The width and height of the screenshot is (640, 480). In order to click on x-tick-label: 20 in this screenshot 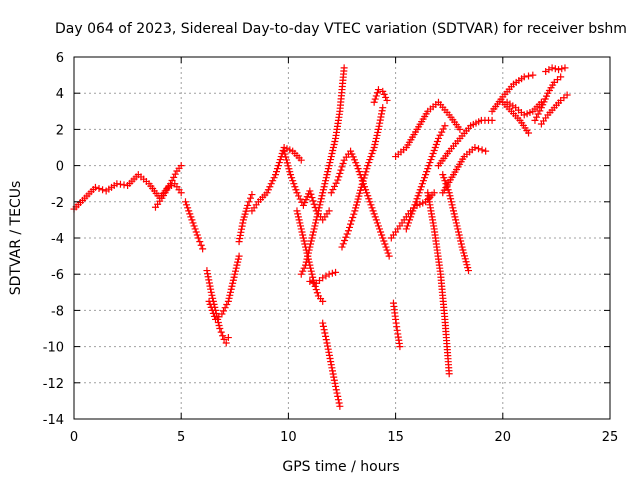, I will do `click(503, 437)`.